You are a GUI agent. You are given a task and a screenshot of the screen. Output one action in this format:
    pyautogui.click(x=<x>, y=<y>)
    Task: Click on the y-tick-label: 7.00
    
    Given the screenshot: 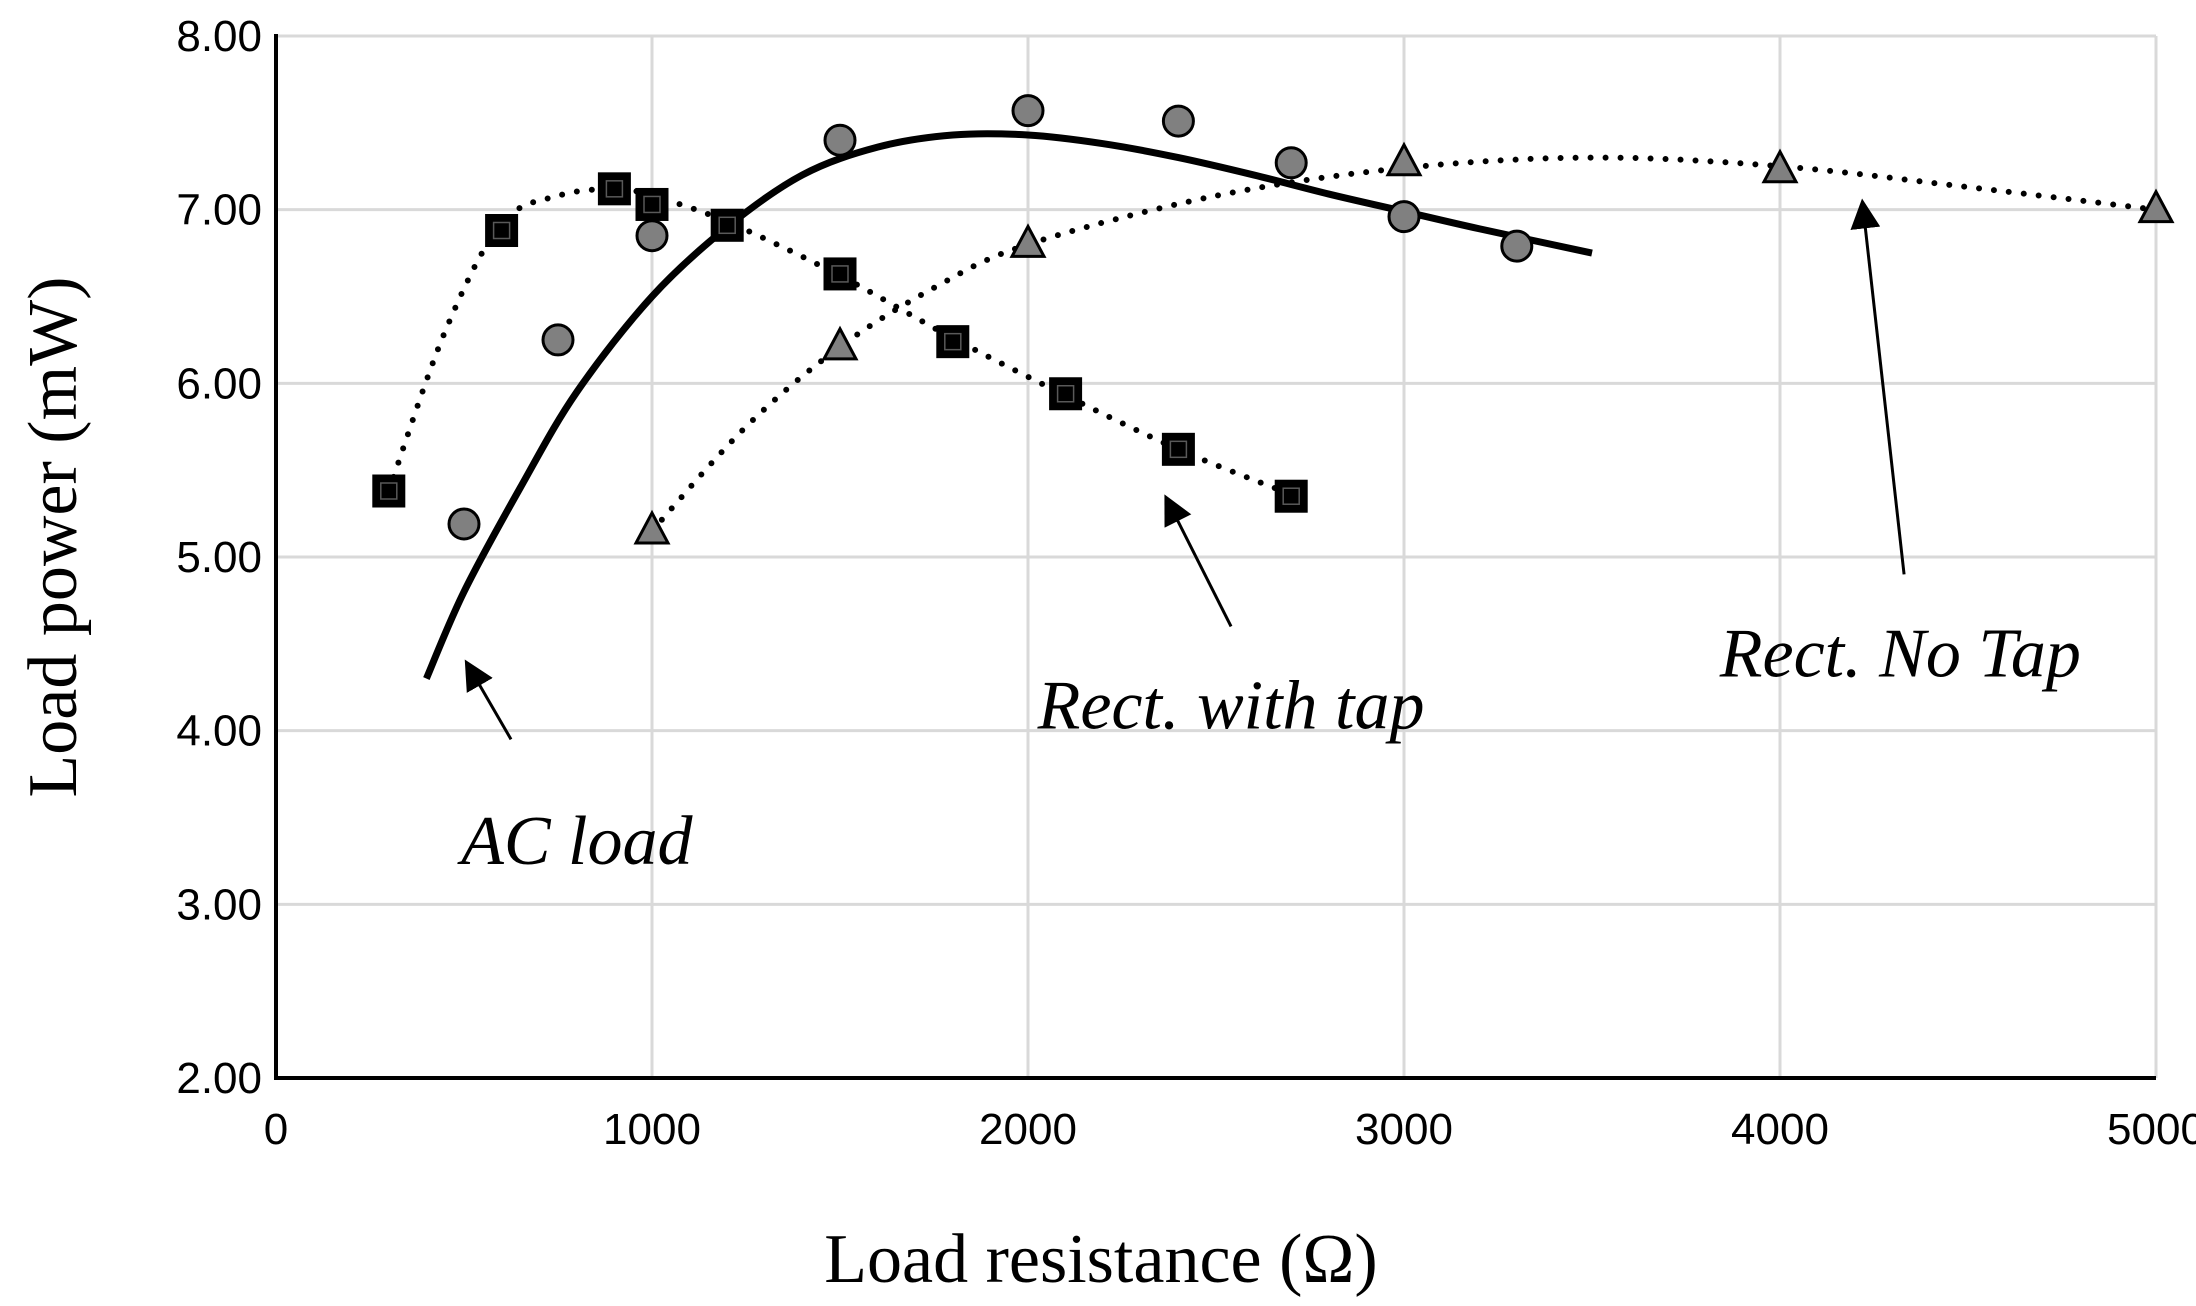 What is the action you would take?
    pyautogui.click(x=219, y=210)
    